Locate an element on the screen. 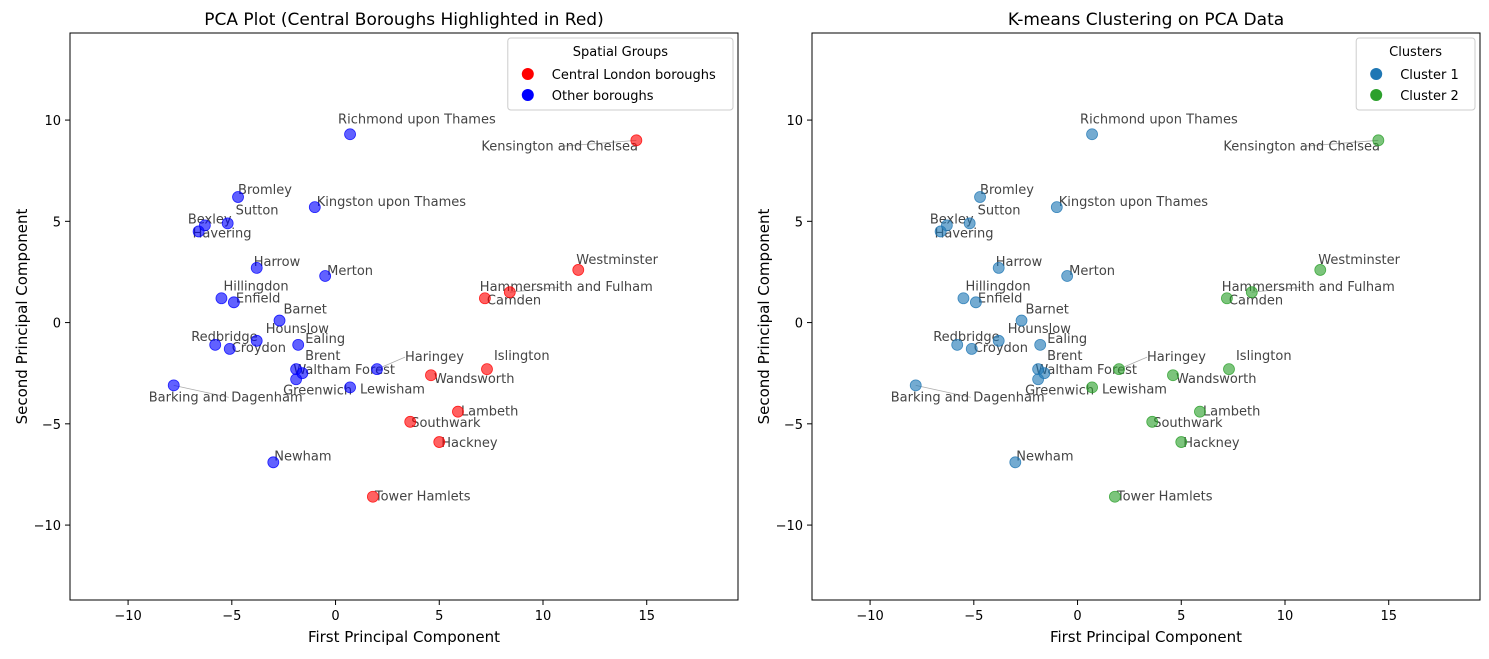 This screenshot has height=659, width=1489. data-point-label: Bromley is located at coordinates (265, 190).